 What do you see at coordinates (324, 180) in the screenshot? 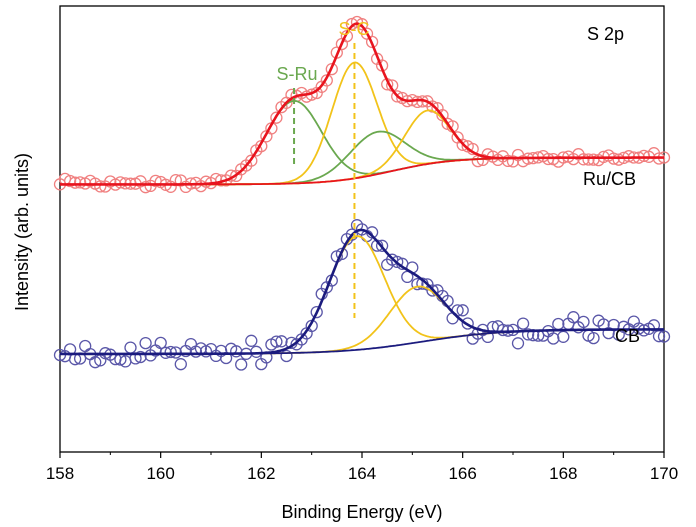
I see `annotation-layer` at bounding box center [324, 180].